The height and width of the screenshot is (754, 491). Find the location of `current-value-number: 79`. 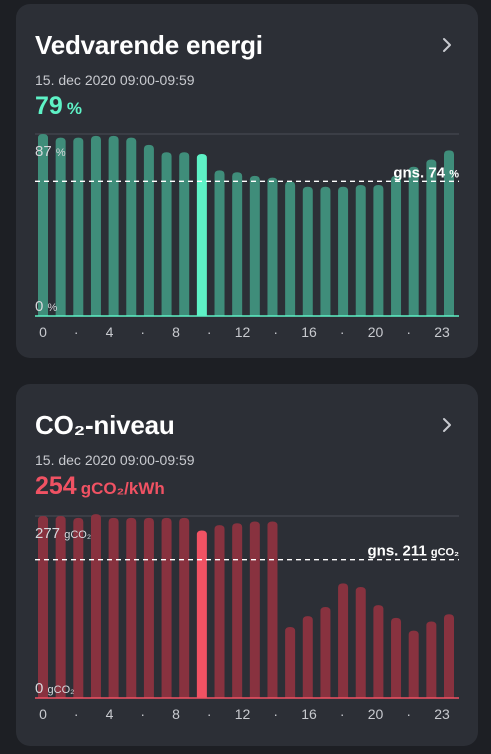

current-value-number: 79 is located at coordinates (49, 106).